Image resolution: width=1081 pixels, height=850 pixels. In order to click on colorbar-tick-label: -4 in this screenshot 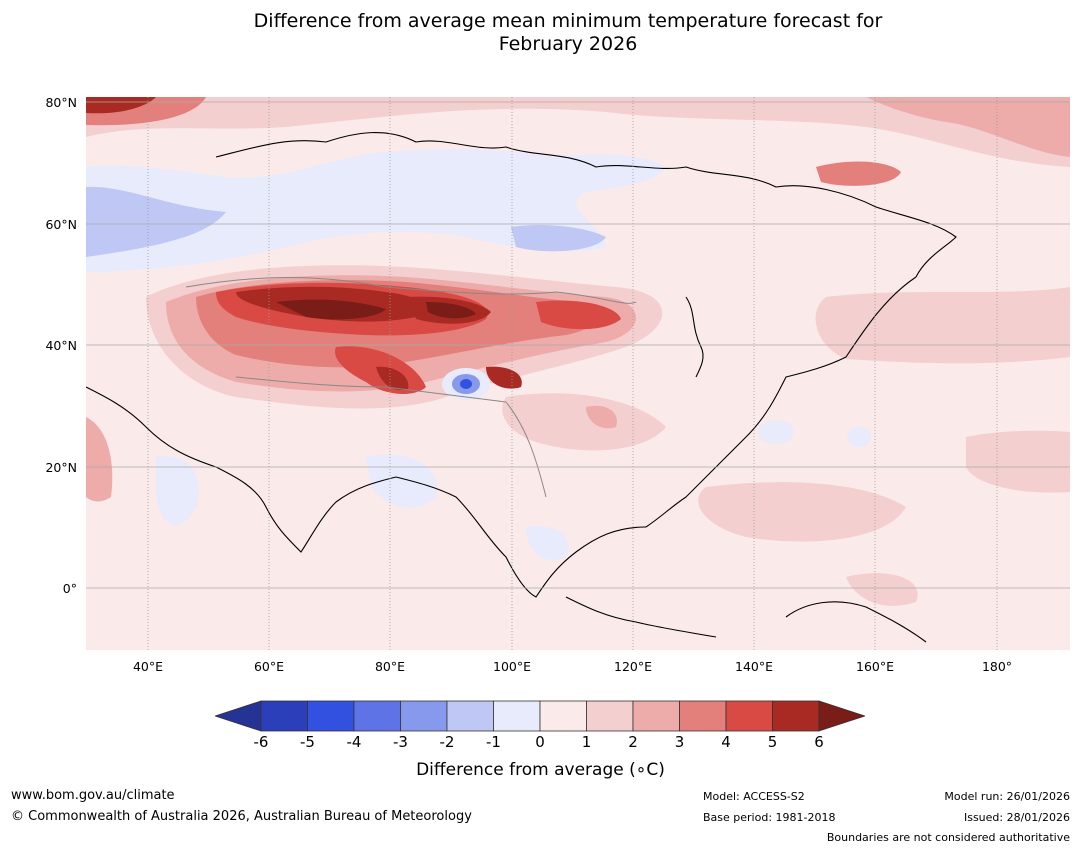, I will do `click(354, 742)`.